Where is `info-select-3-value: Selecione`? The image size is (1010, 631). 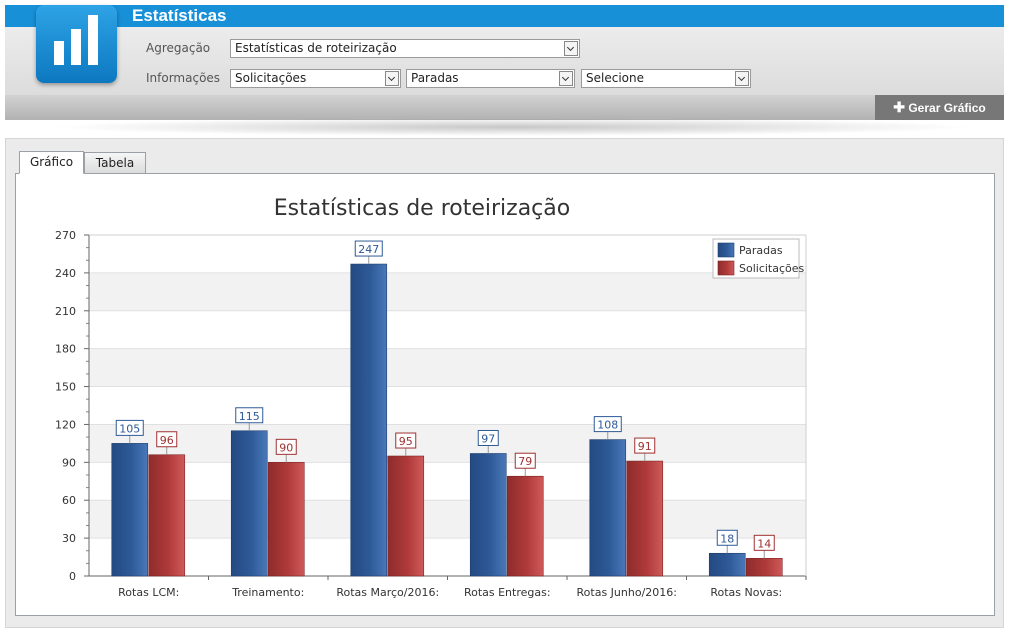 info-select-3-value: Selecione is located at coordinates (615, 78).